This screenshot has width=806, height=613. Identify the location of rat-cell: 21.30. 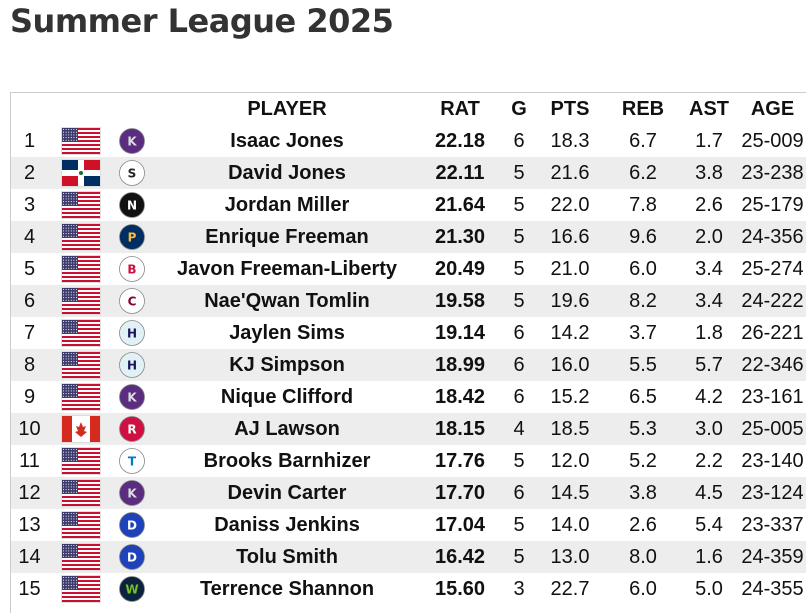
(460, 237).